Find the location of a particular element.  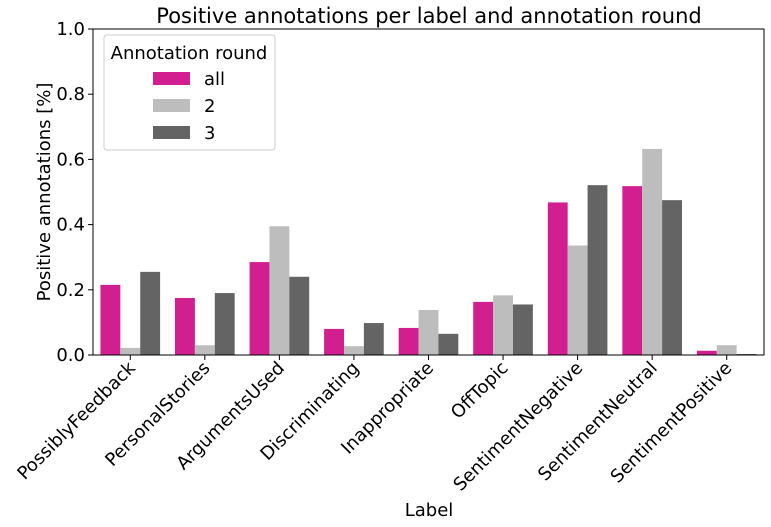

y-tick-label: 0.4 is located at coordinates (70, 225).